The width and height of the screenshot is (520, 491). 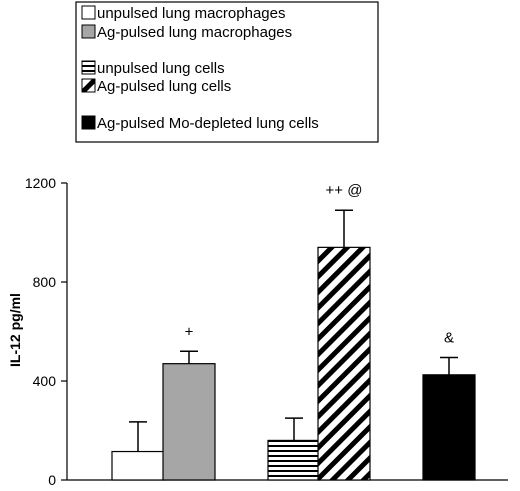 What do you see at coordinates (449, 337) in the screenshot?
I see `bar-annotation: &` at bounding box center [449, 337].